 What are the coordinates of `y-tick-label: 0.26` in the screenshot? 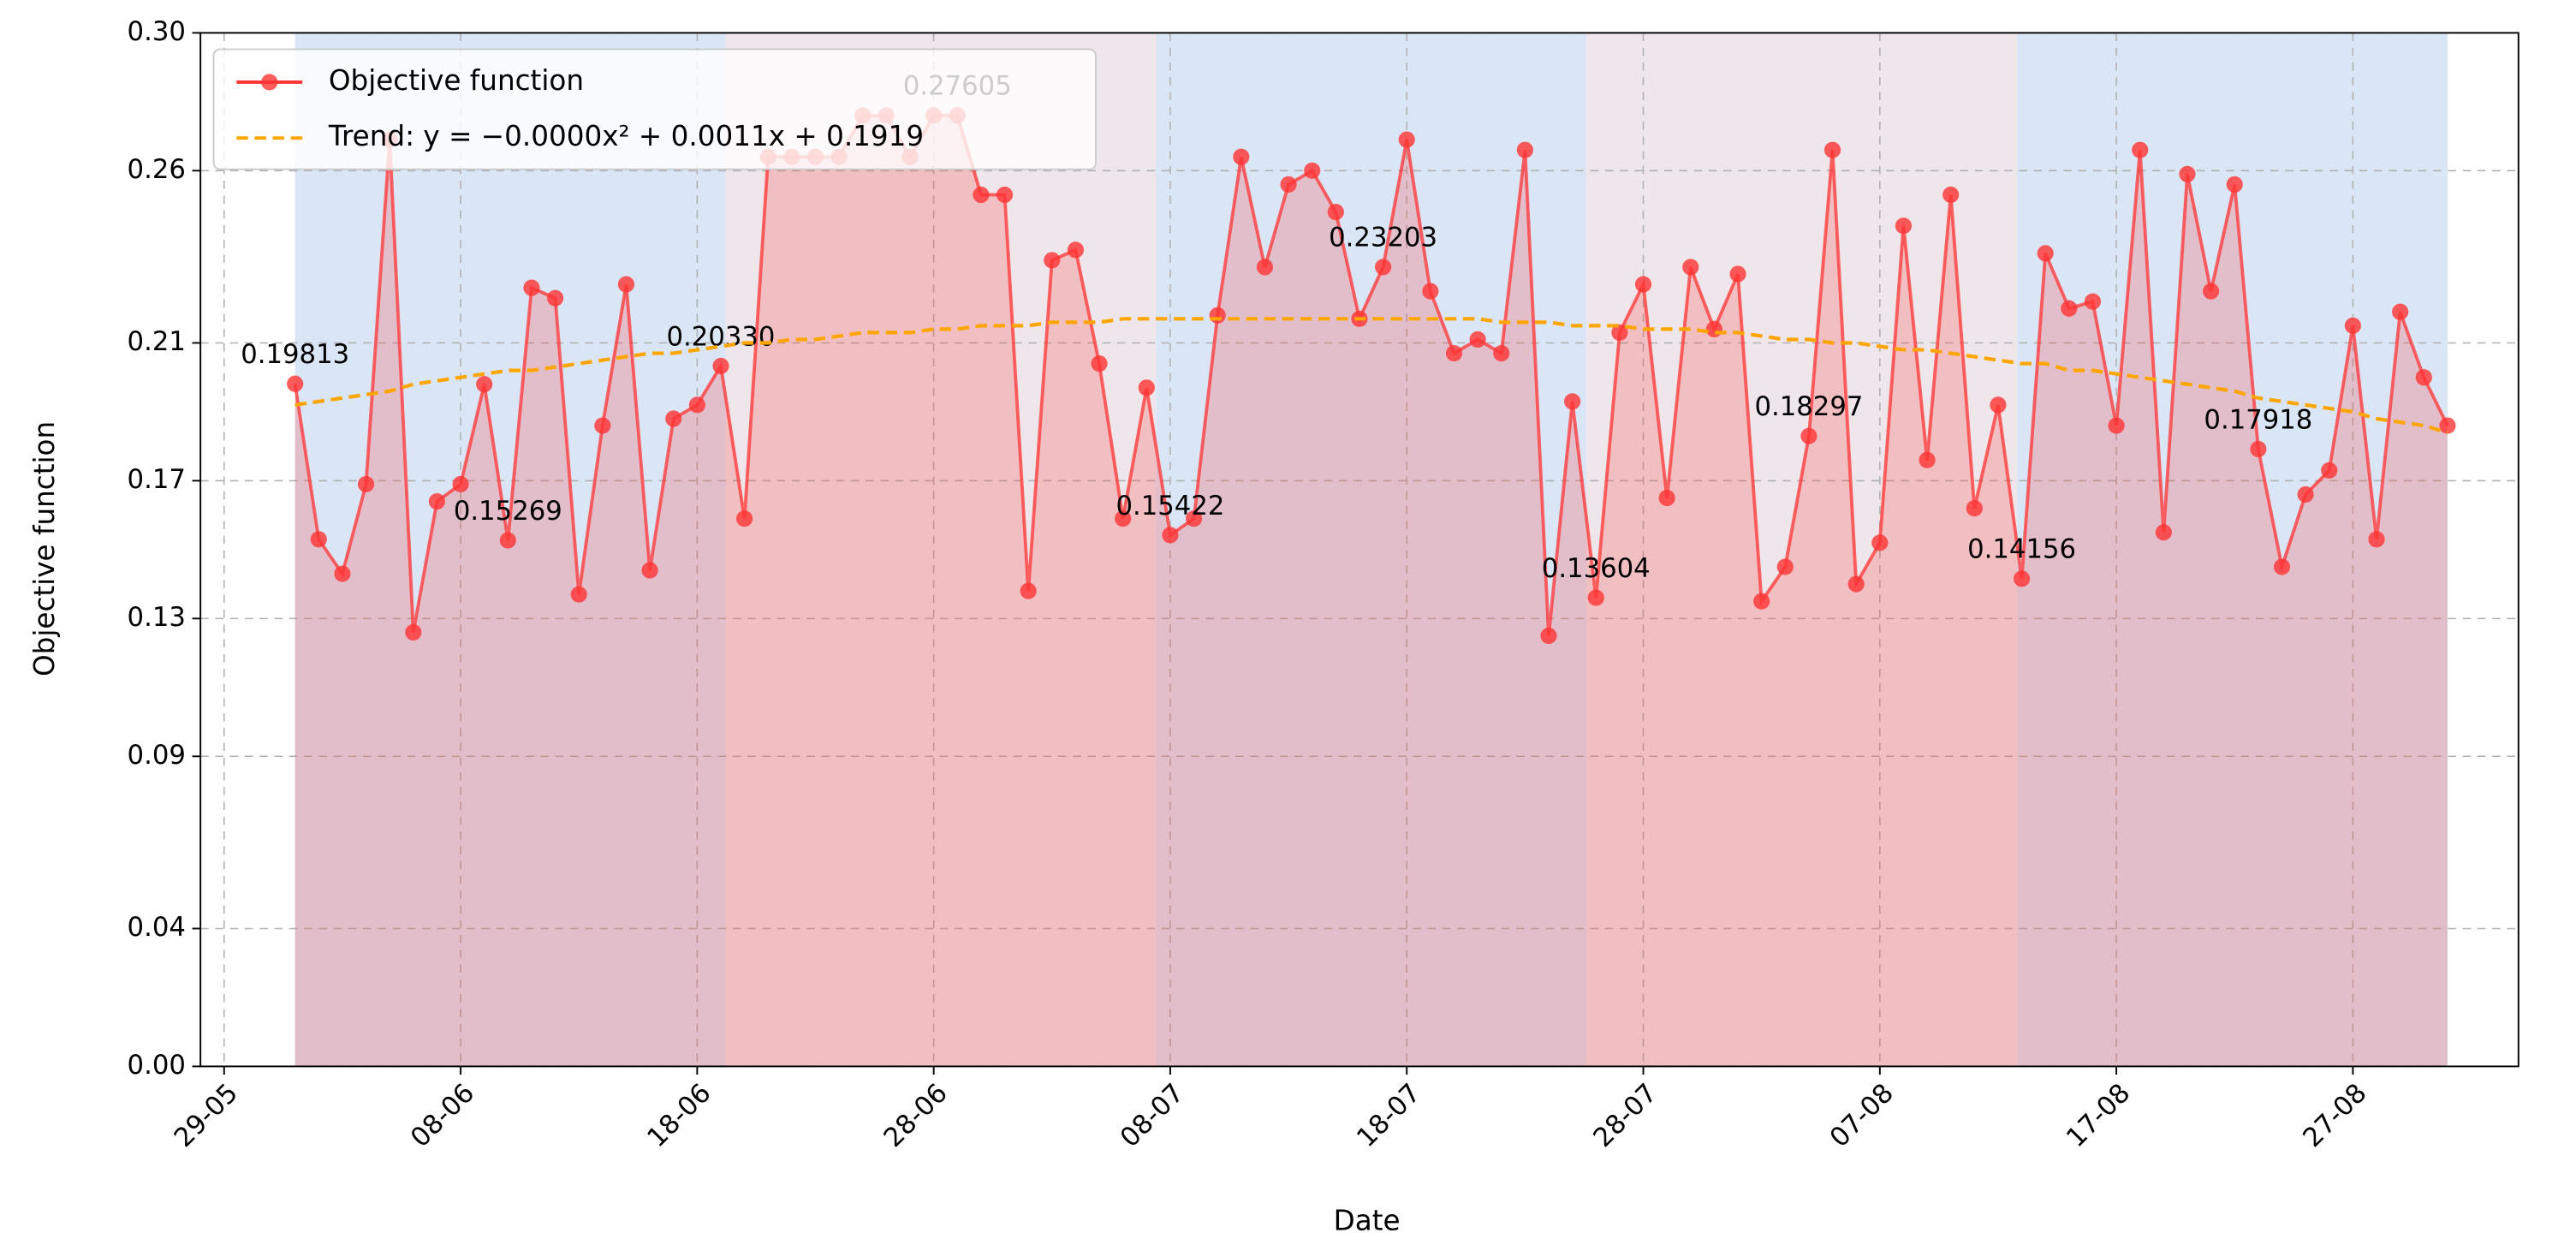 It's located at (157, 170).